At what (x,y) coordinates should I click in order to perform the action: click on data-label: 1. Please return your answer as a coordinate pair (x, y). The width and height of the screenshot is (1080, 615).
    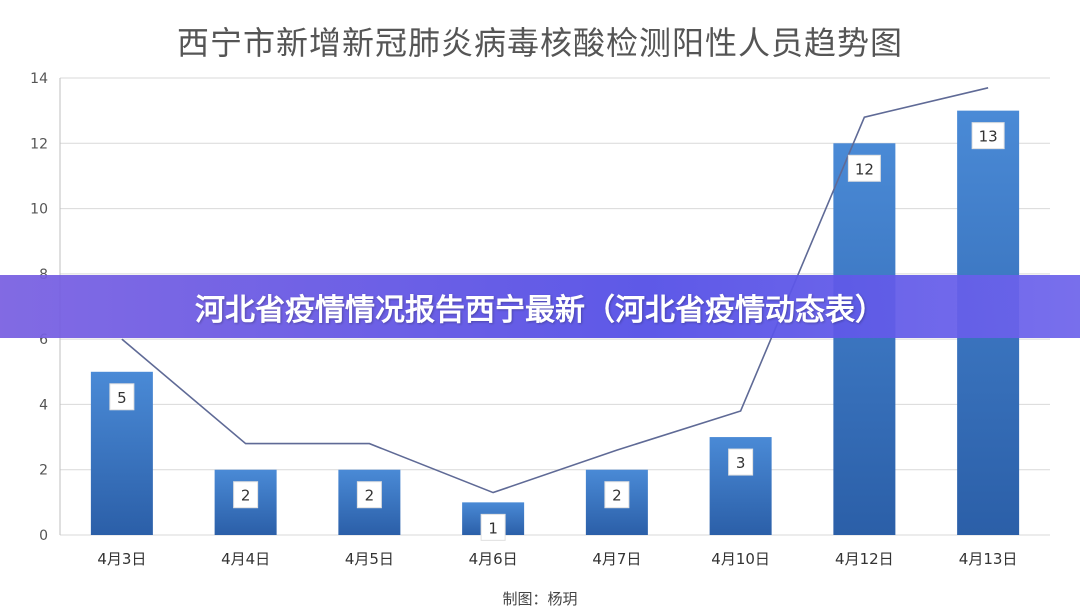
    Looking at the image, I should click on (493, 528).